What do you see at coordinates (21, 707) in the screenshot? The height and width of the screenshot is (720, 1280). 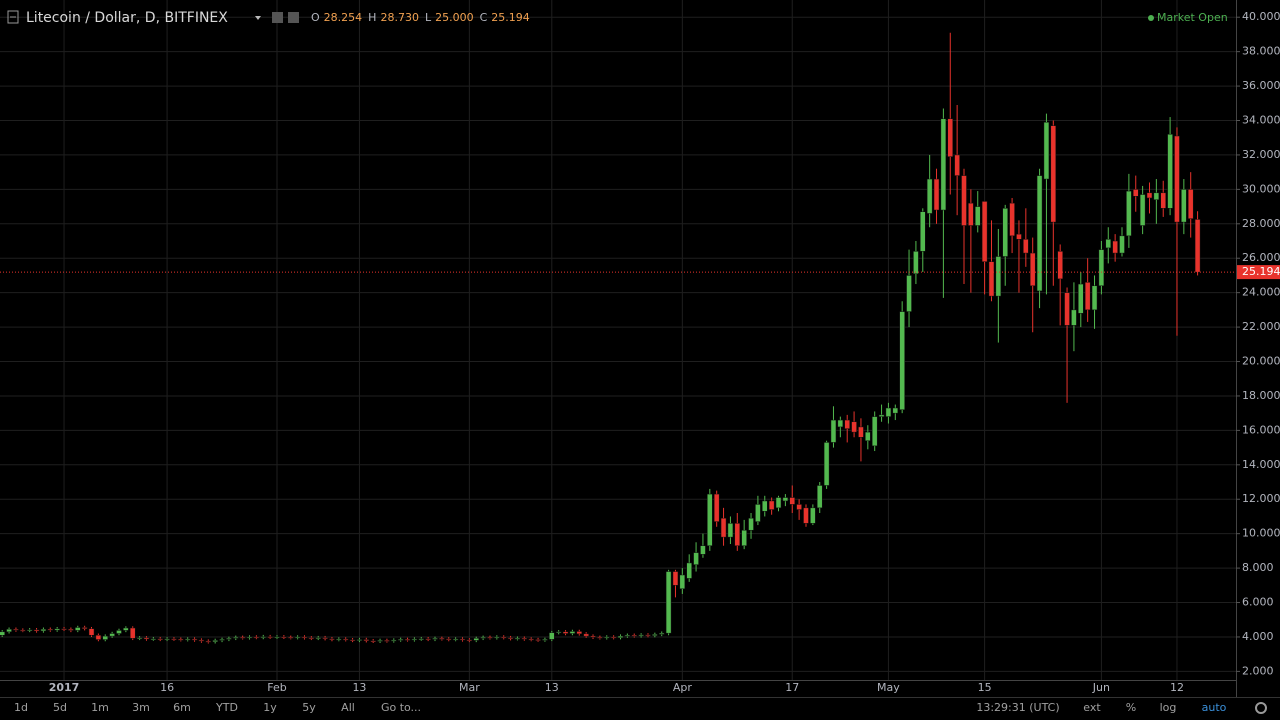 I see `range-button: 1d` at bounding box center [21, 707].